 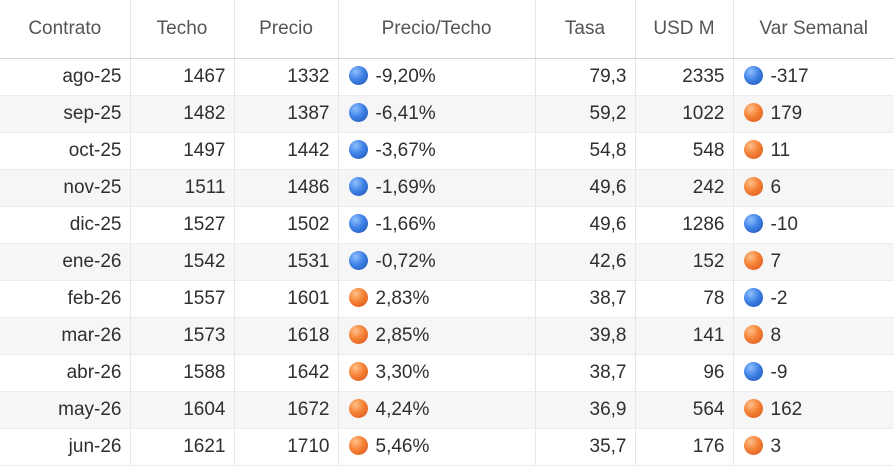 What do you see at coordinates (813, 225) in the screenshot?
I see `cell-var-semanal: -10` at bounding box center [813, 225].